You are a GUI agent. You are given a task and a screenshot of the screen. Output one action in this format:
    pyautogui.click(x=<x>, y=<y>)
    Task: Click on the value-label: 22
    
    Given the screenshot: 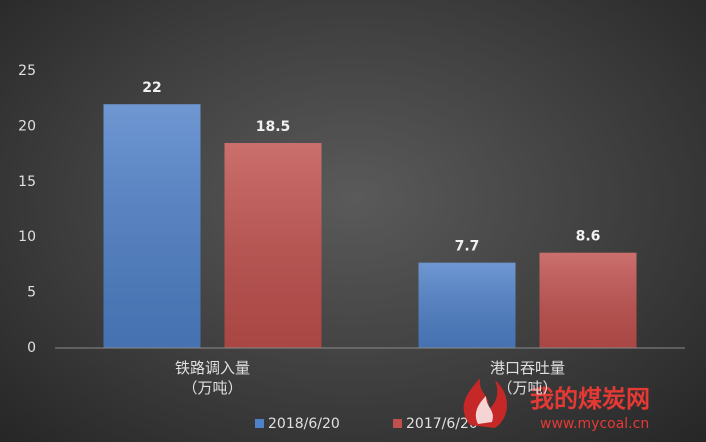 What is the action you would take?
    pyautogui.click(x=151, y=88)
    